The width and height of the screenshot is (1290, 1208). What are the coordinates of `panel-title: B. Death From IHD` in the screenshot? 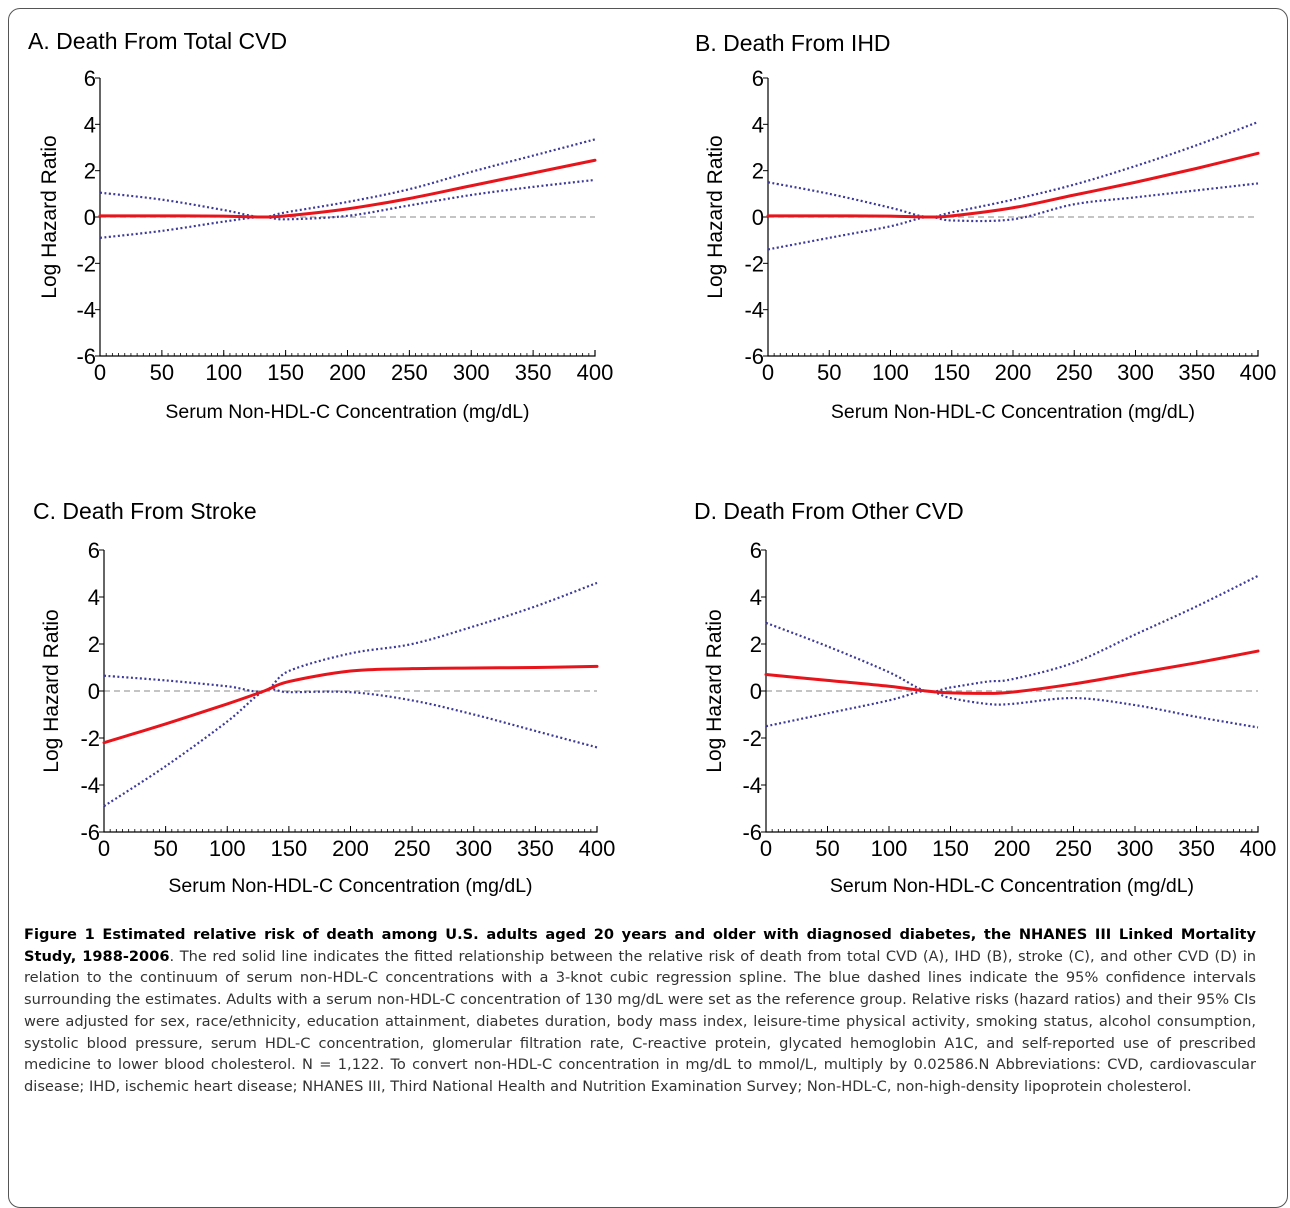 It's located at (793, 43).